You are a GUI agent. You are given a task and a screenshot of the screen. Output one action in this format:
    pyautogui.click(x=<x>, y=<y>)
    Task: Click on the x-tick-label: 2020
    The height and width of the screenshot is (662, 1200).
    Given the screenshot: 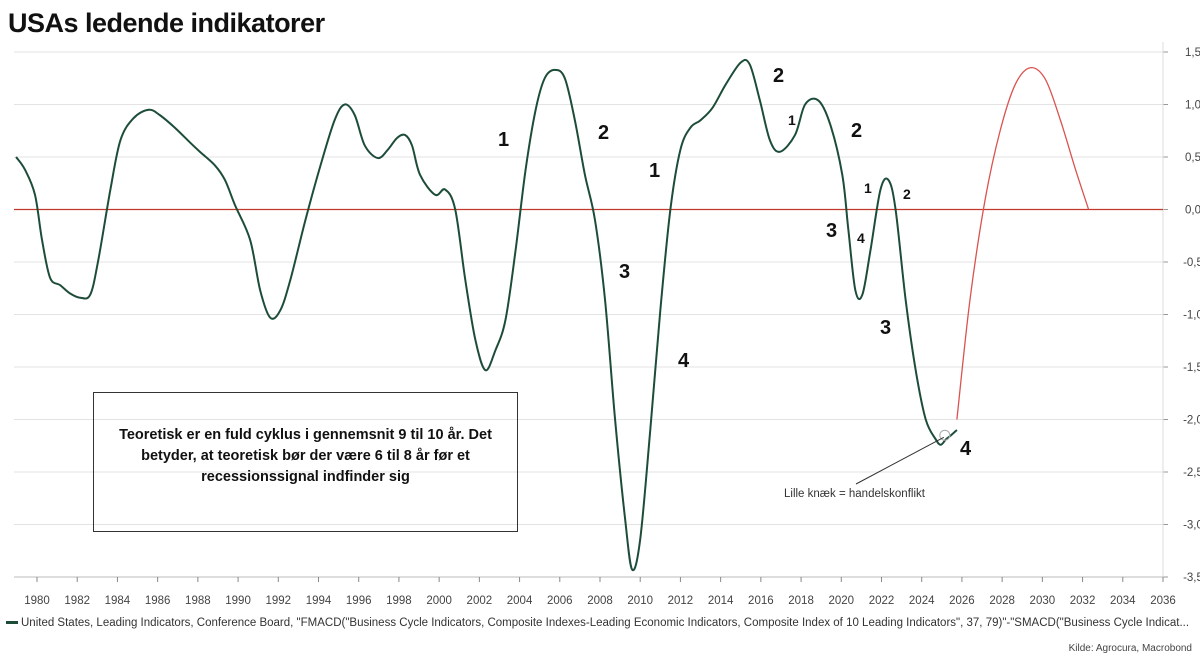 What is the action you would take?
    pyautogui.click(x=841, y=601)
    